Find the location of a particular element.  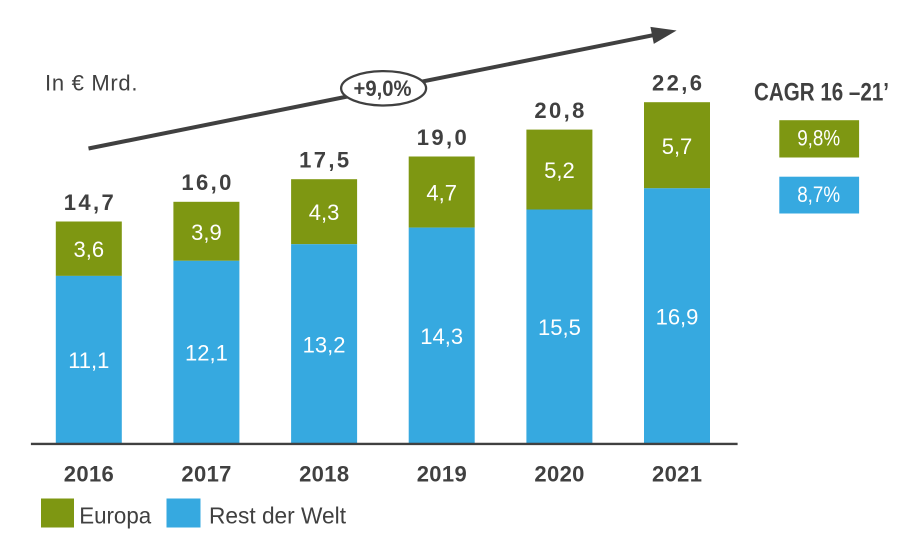

svg-text: 15,5 is located at coordinates (559, 327).